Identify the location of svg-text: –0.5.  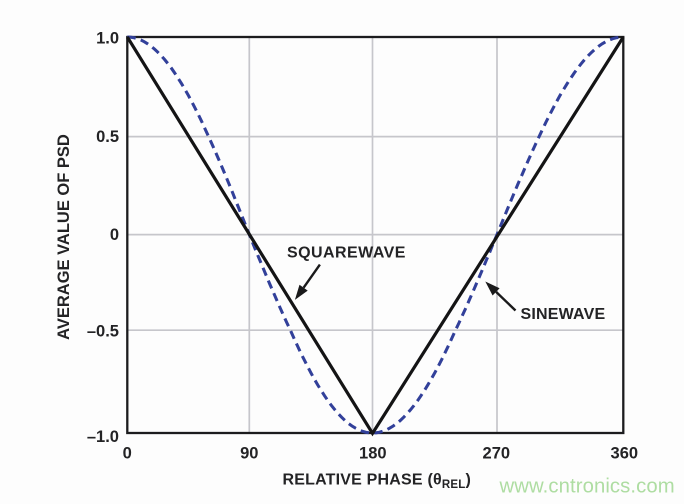
(103, 331).